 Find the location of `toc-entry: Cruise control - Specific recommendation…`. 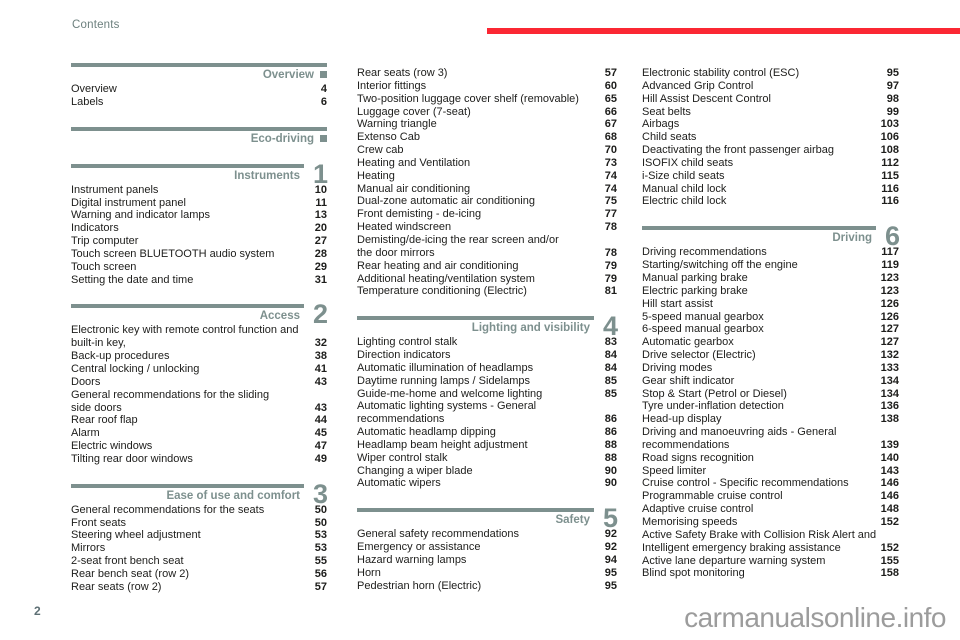

toc-entry: Cruise control - Specific recommendation… is located at coordinates (770, 483).